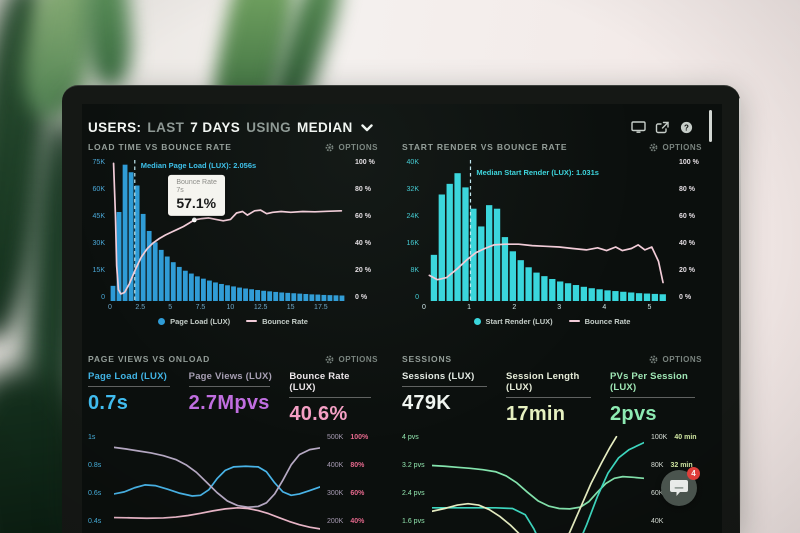  What do you see at coordinates (485, 147) in the screenshot?
I see `panel-title: START RENDER VS BOUNCE RATE` at bounding box center [485, 147].